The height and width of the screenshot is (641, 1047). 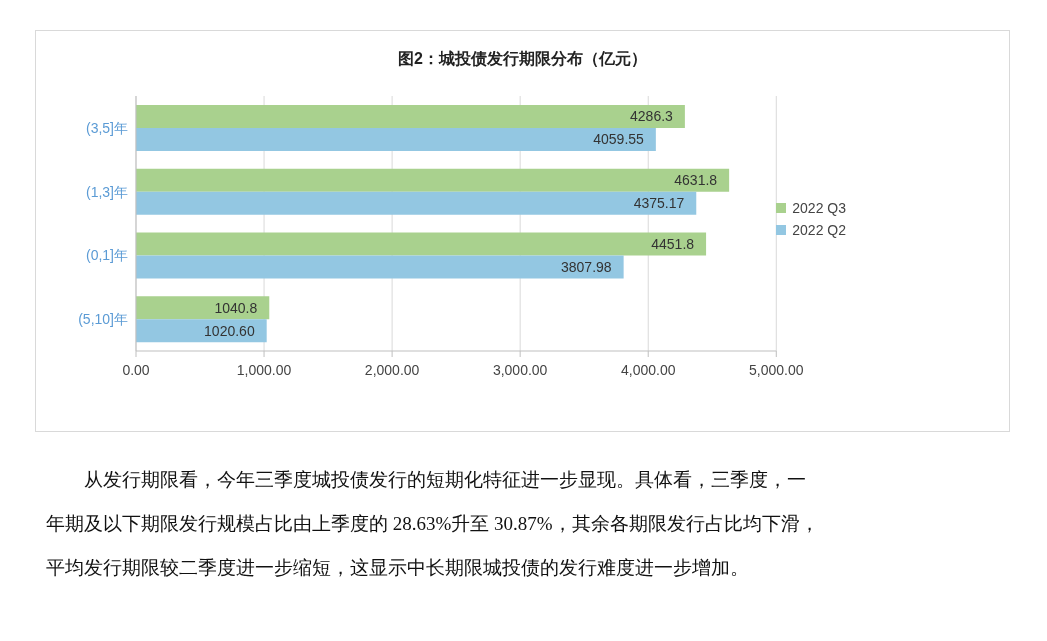 I want to click on data-label: 4375.17, so click(x=659, y=203).